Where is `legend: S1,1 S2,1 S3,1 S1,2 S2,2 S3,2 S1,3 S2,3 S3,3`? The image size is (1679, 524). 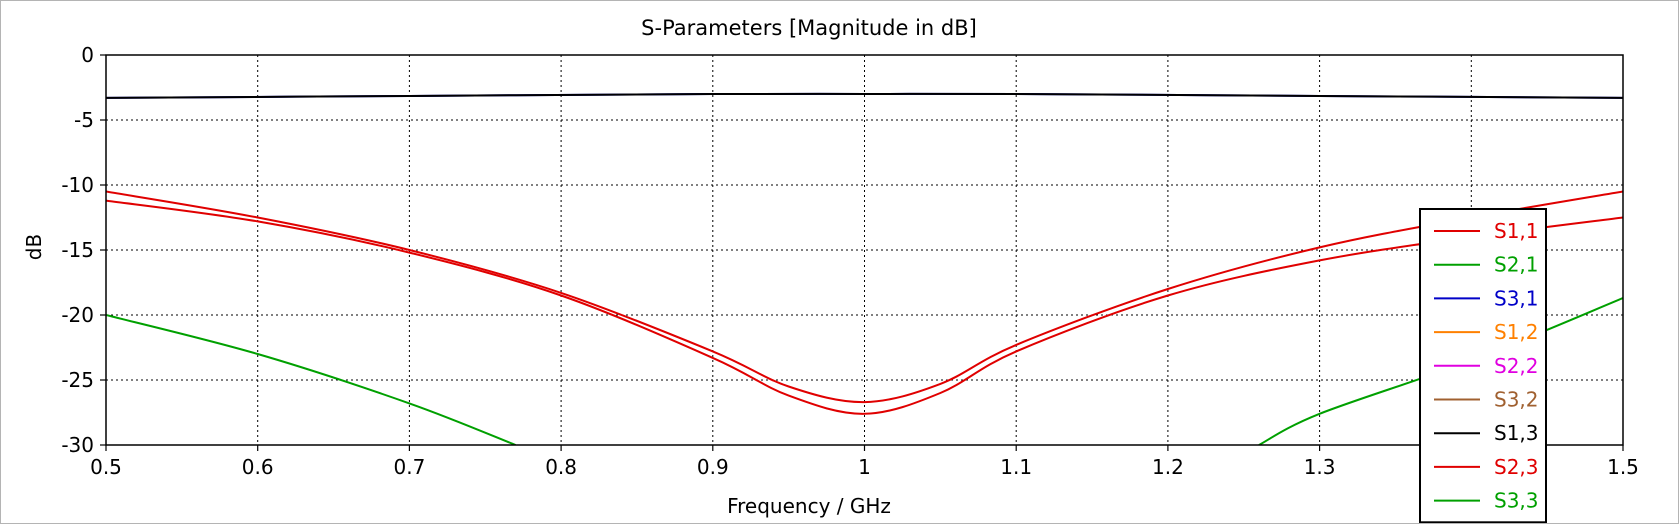 legend: S1,1 S2,1 S3,1 S1,2 S2,2 S3,2 S1,3 S2,3 S3,3 is located at coordinates (1483, 365).